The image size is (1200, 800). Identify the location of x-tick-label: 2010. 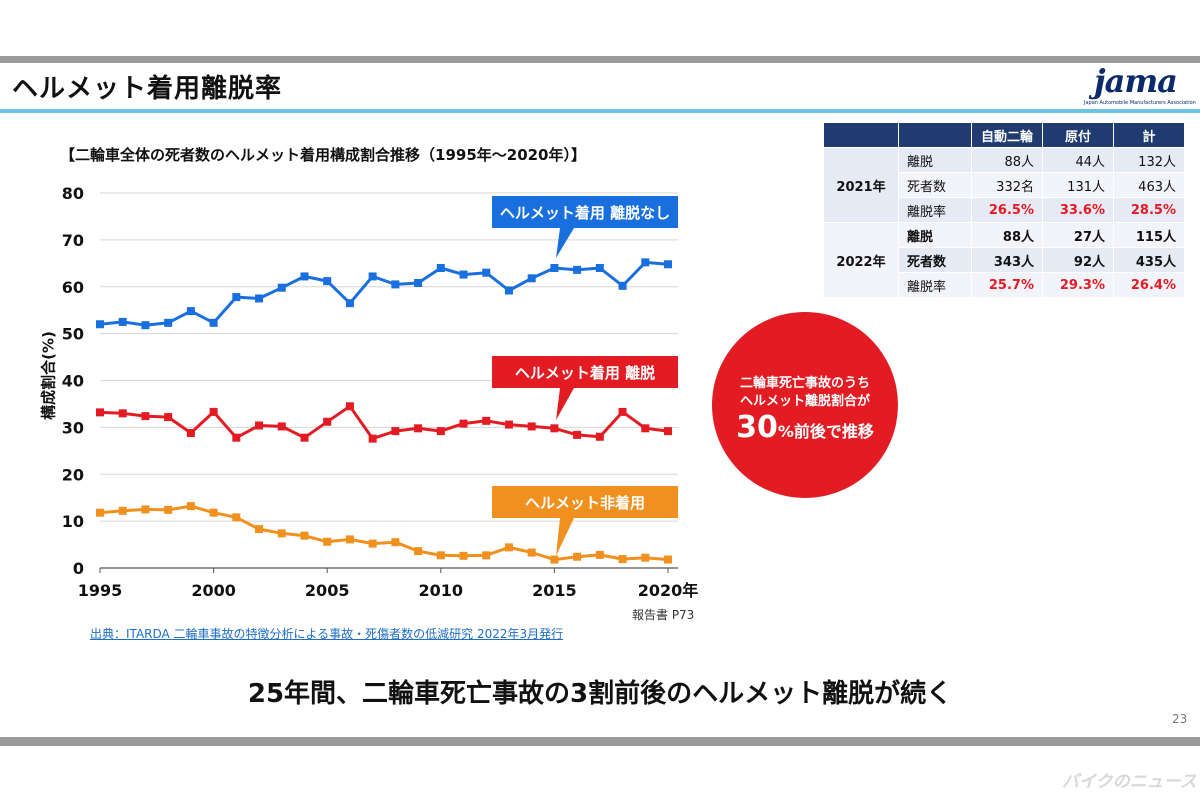
(441, 590).